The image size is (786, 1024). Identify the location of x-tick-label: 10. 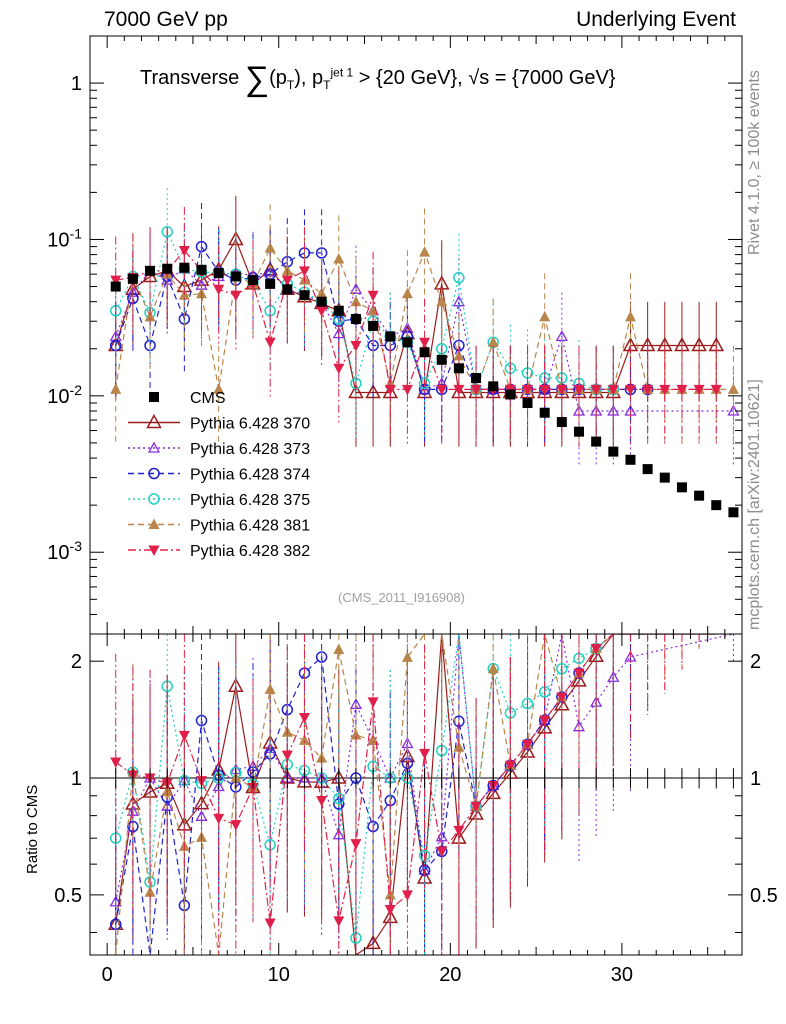
(279, 975).